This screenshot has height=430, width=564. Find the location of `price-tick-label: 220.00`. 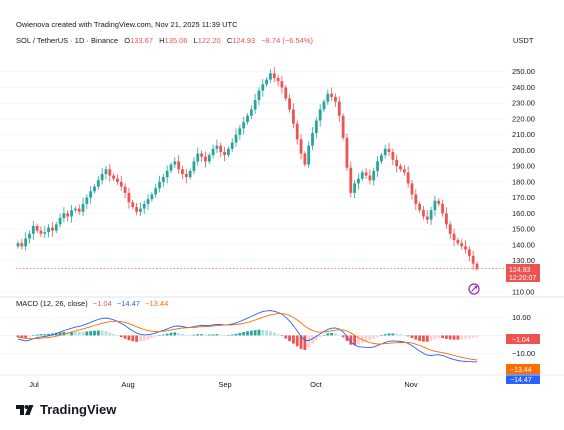

price-tick-label: 220.00 is located at coordinates (523, 118).